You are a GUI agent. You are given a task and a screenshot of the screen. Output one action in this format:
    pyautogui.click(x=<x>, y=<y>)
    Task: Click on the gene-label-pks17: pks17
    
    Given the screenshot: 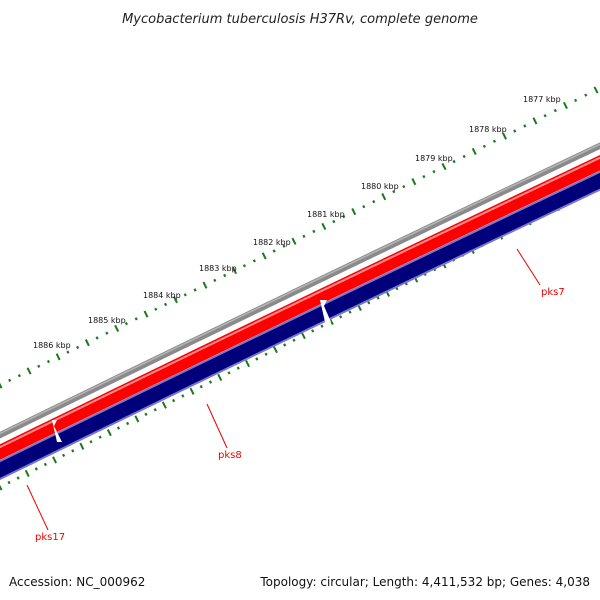 What is the action you would take?
    pyautogui.click(x=50, y=537)
    